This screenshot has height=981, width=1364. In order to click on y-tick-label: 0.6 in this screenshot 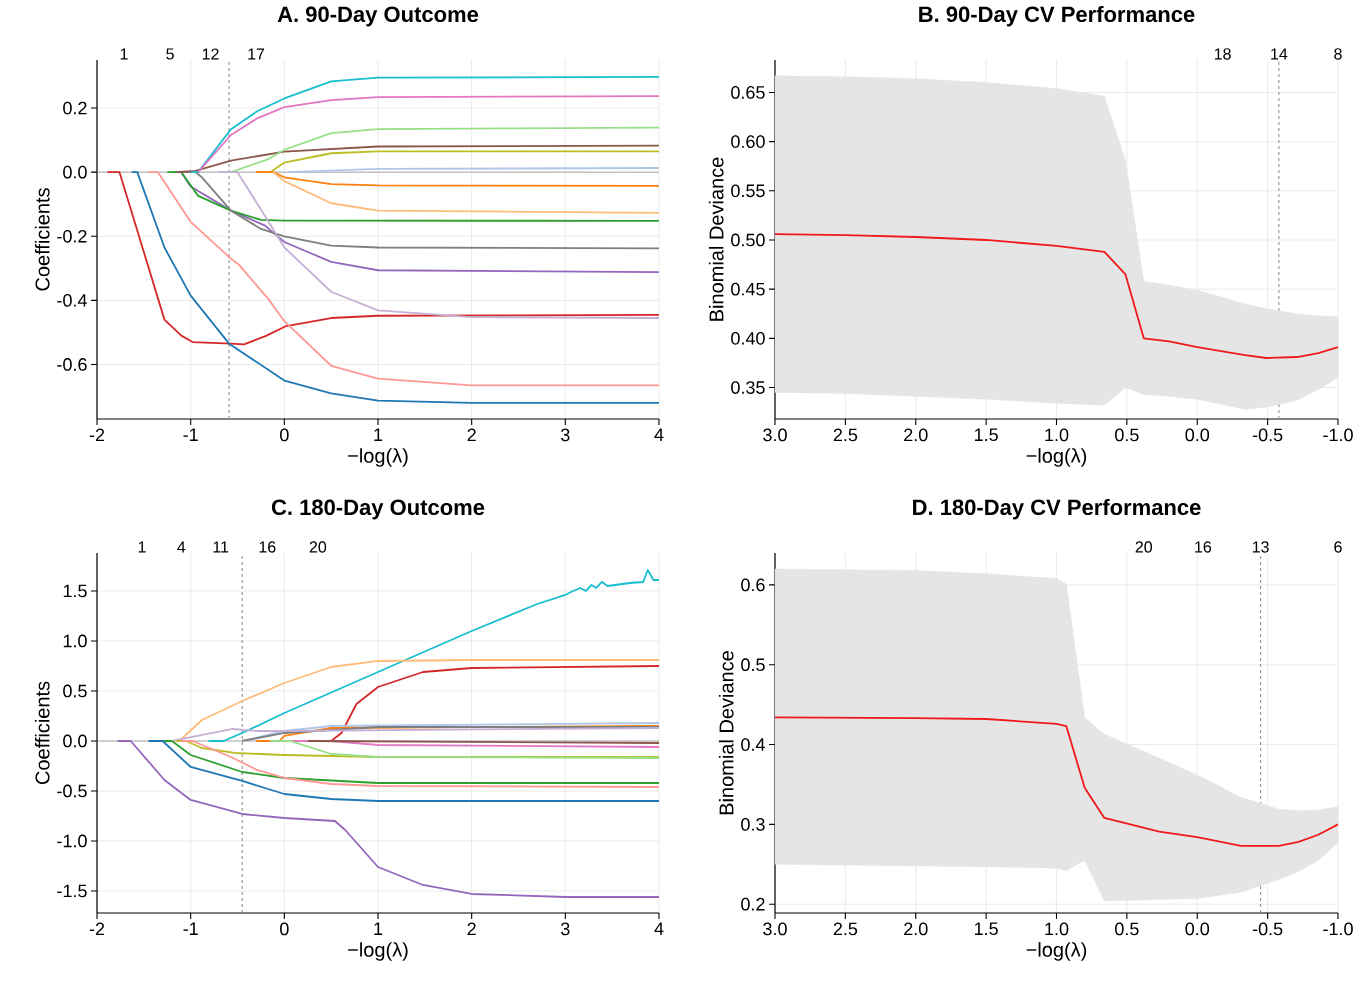, I will do `click(753, 585)`.